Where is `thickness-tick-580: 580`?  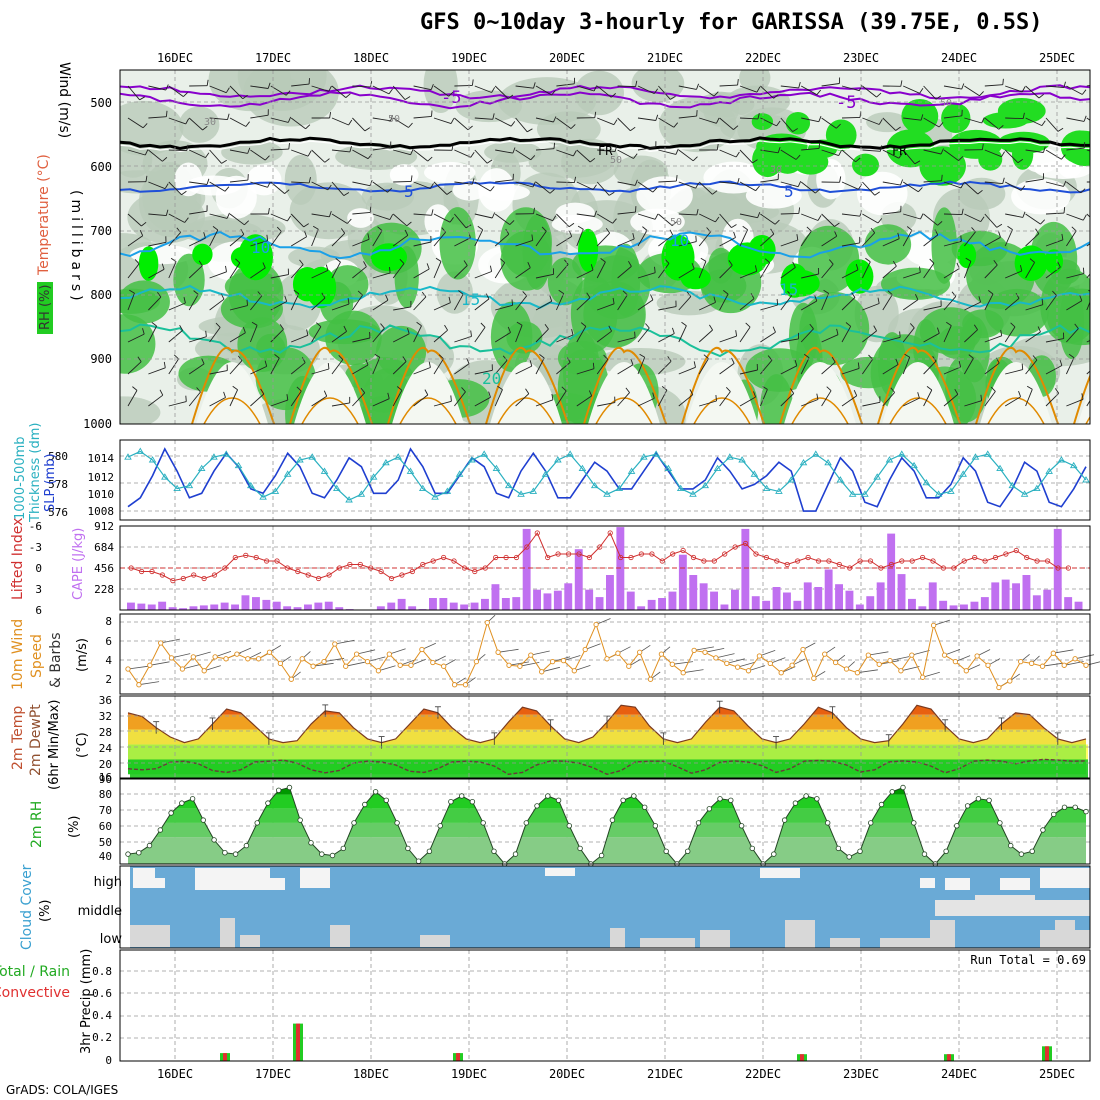
thickness-tick-580: 580 is located at coordinates (58, 456).